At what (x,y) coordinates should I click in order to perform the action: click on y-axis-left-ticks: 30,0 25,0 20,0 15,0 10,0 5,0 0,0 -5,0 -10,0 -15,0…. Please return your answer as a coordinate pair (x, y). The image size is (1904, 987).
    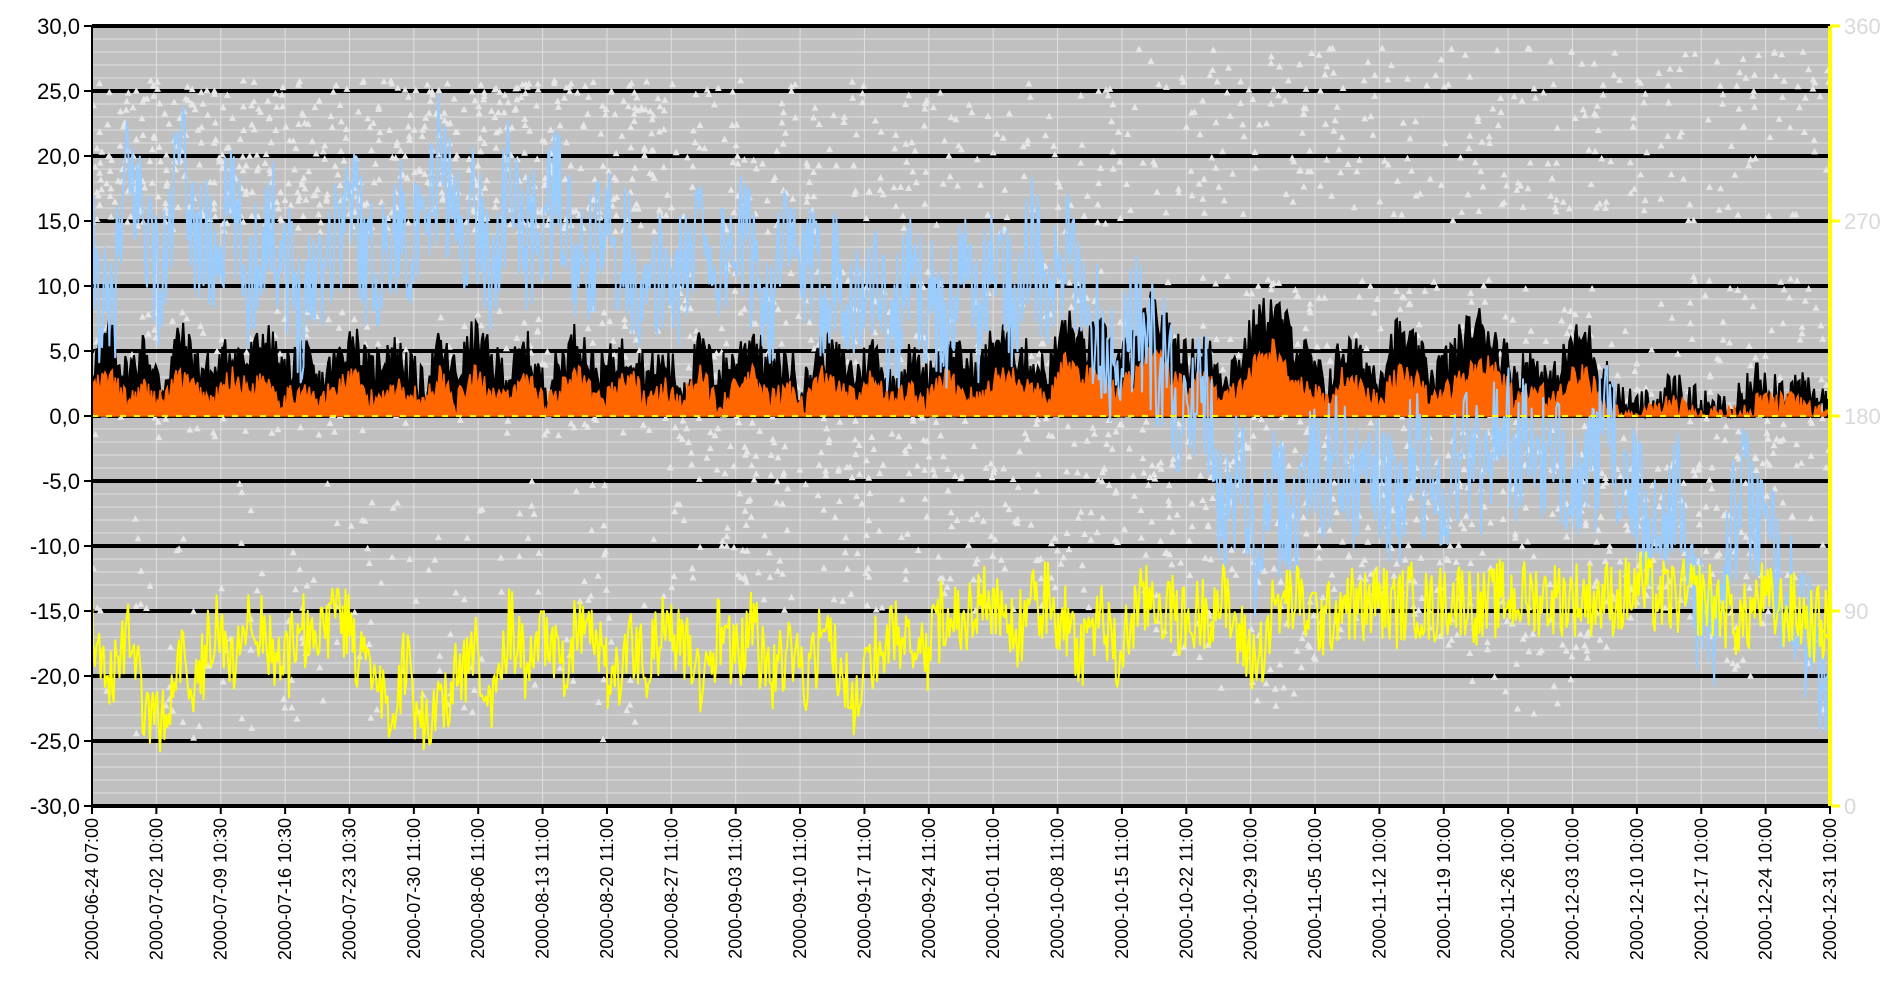
    Looking at the image, I should click on (61, 416).